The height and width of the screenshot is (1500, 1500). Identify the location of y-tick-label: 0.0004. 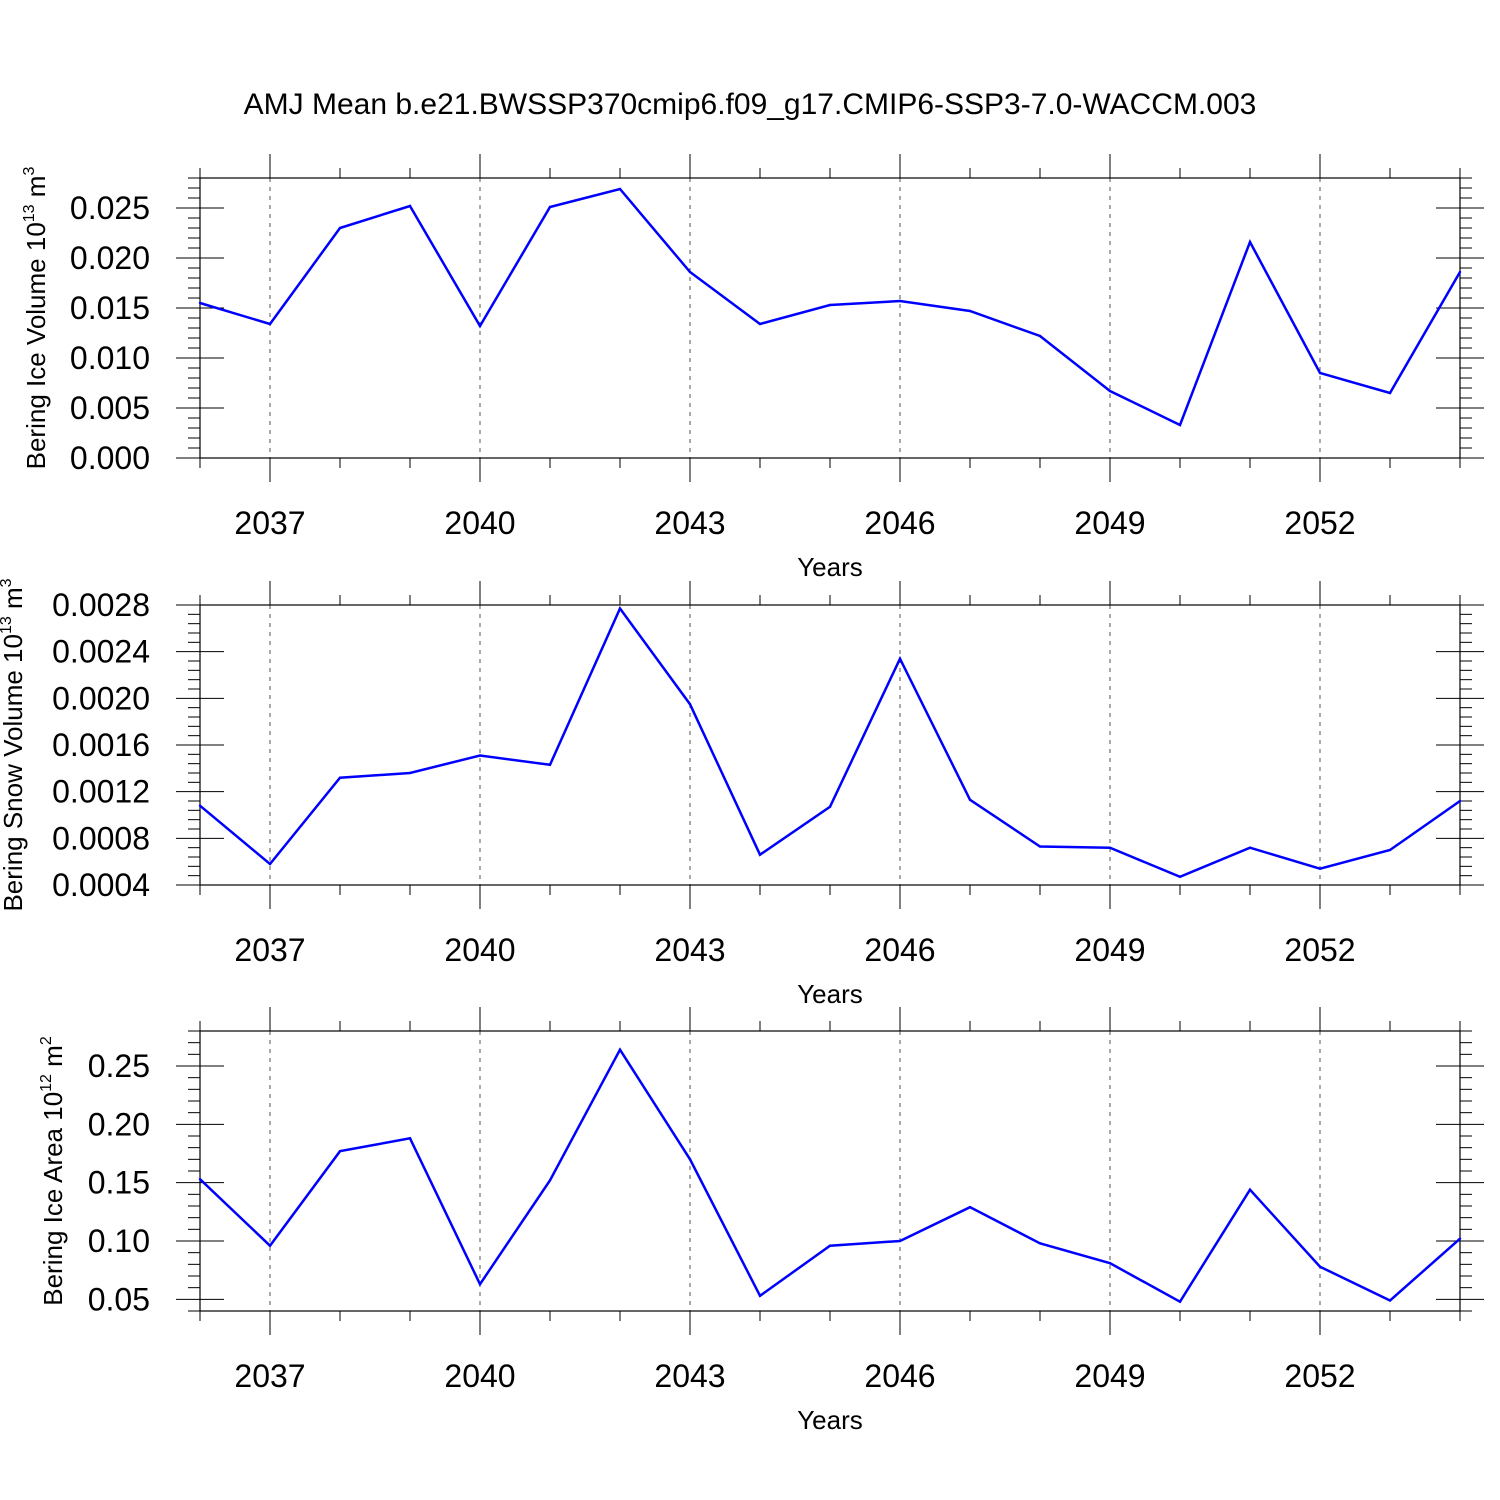
(101, 885).